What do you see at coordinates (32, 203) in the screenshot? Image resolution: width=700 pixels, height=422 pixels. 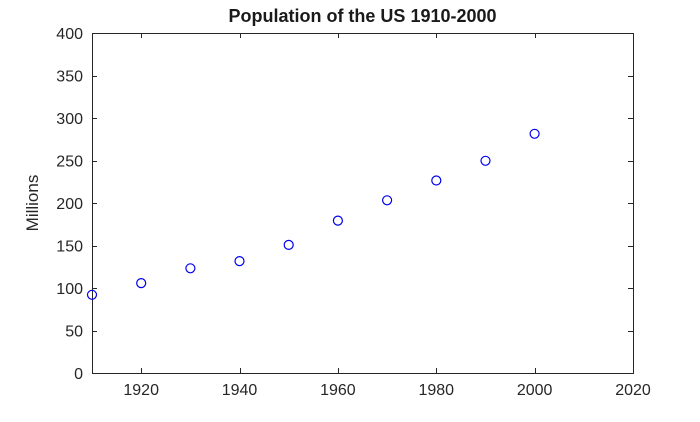 I see `y-axis-label: Millions` at bounding box center [32, 203].